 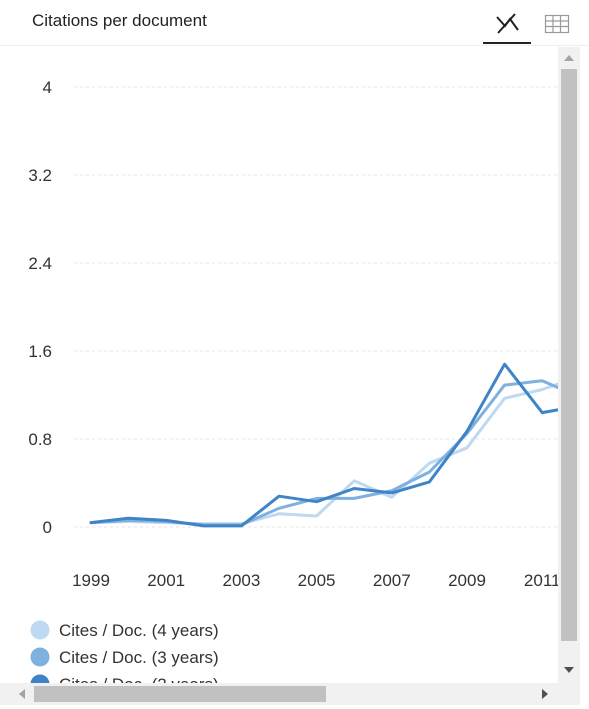 I want to click on legend-label: Cites / Doc. (4 years), so click(x=139, y=630).